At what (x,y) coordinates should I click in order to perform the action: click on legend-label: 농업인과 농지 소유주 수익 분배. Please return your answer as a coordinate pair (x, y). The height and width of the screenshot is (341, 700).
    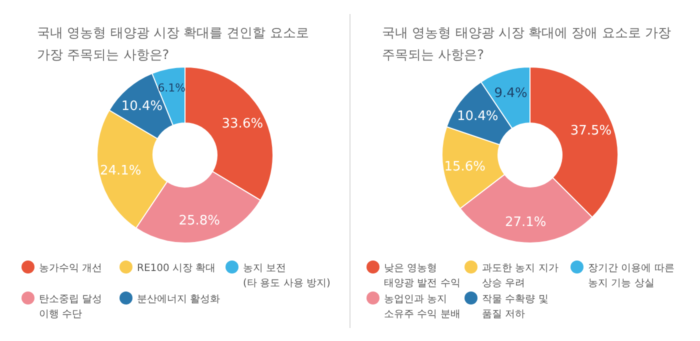
    Looking at the image, I should click on (422, 307).